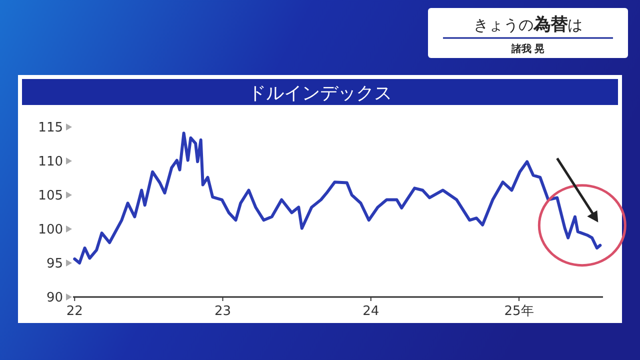  Describe the element at coordinates (371, 311) in the screenshot. I see `x-tick-label: 24` at that location.